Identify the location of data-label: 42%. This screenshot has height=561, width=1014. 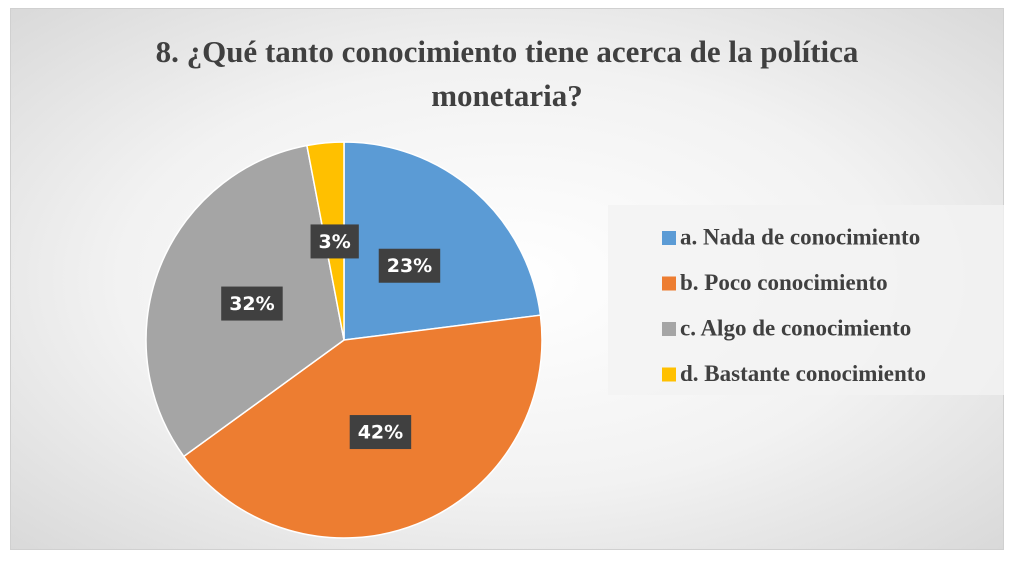
(380, 432).